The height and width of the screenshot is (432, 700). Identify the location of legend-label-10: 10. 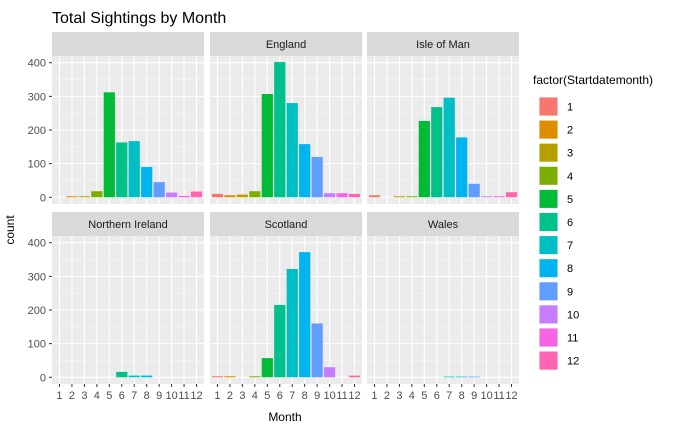
(573, 315).